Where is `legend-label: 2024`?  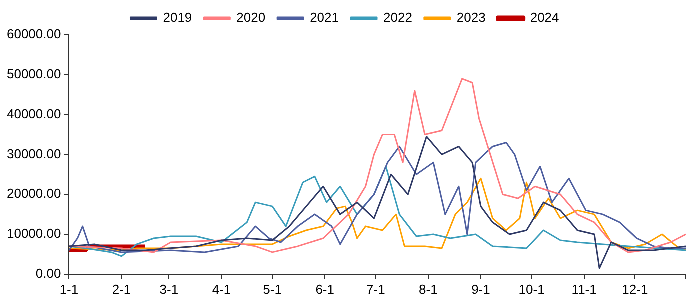
legend-label: 2024 is located at coordinates (545, 18).